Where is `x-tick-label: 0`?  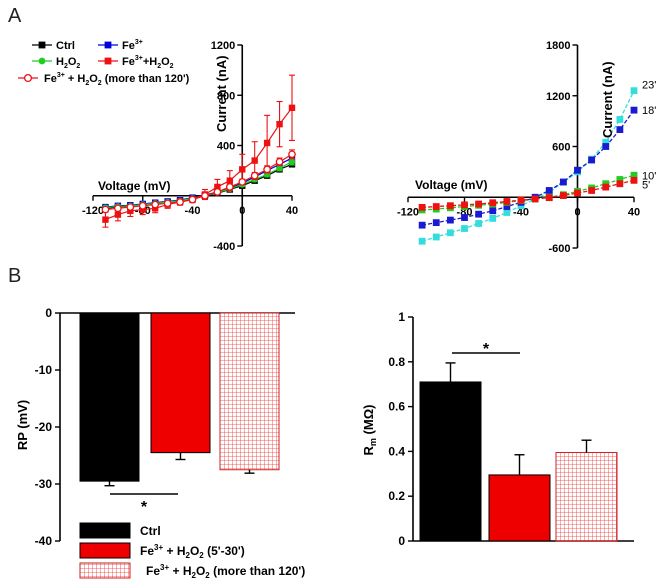 x-tick-label: 0 is located at coordinates (577, 212).